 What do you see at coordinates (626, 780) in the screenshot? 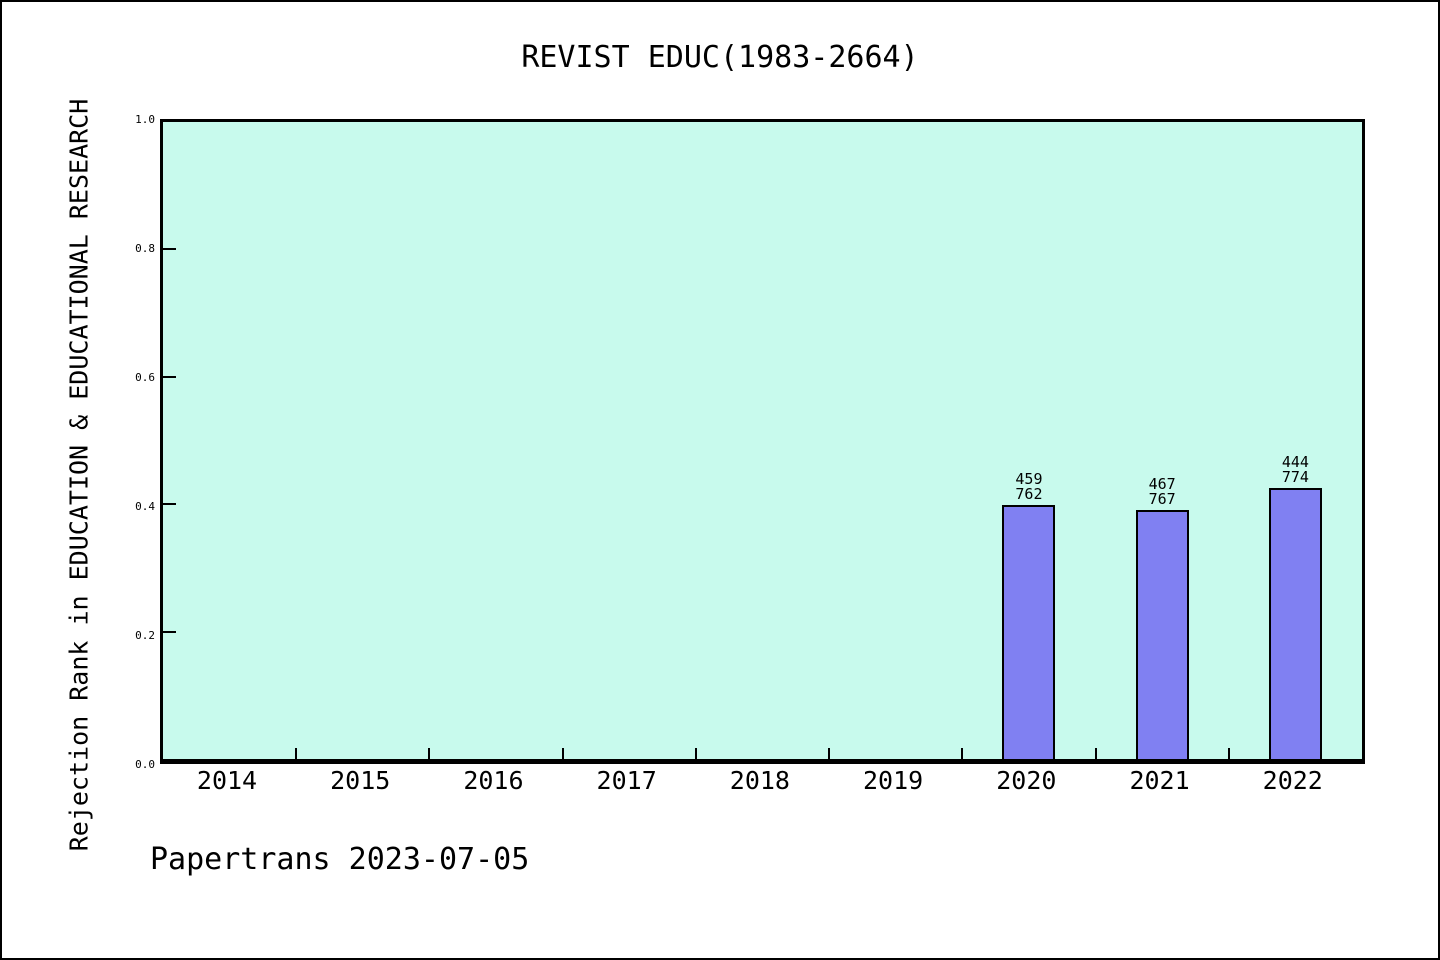
I see `x-tick-label: 2017` at bounding box center [626, 780].